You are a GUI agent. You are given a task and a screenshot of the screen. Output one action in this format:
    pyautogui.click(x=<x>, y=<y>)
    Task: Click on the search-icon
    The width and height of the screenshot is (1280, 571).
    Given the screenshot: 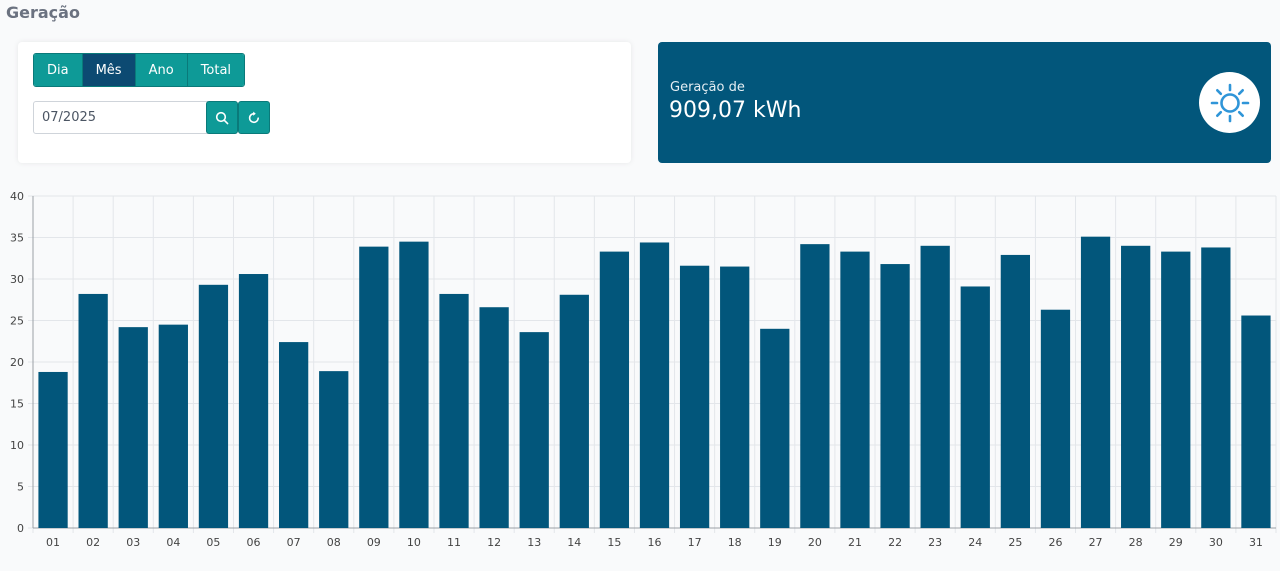 What is the action you would take?
    pyautogui.click(x=222, y=117)
    